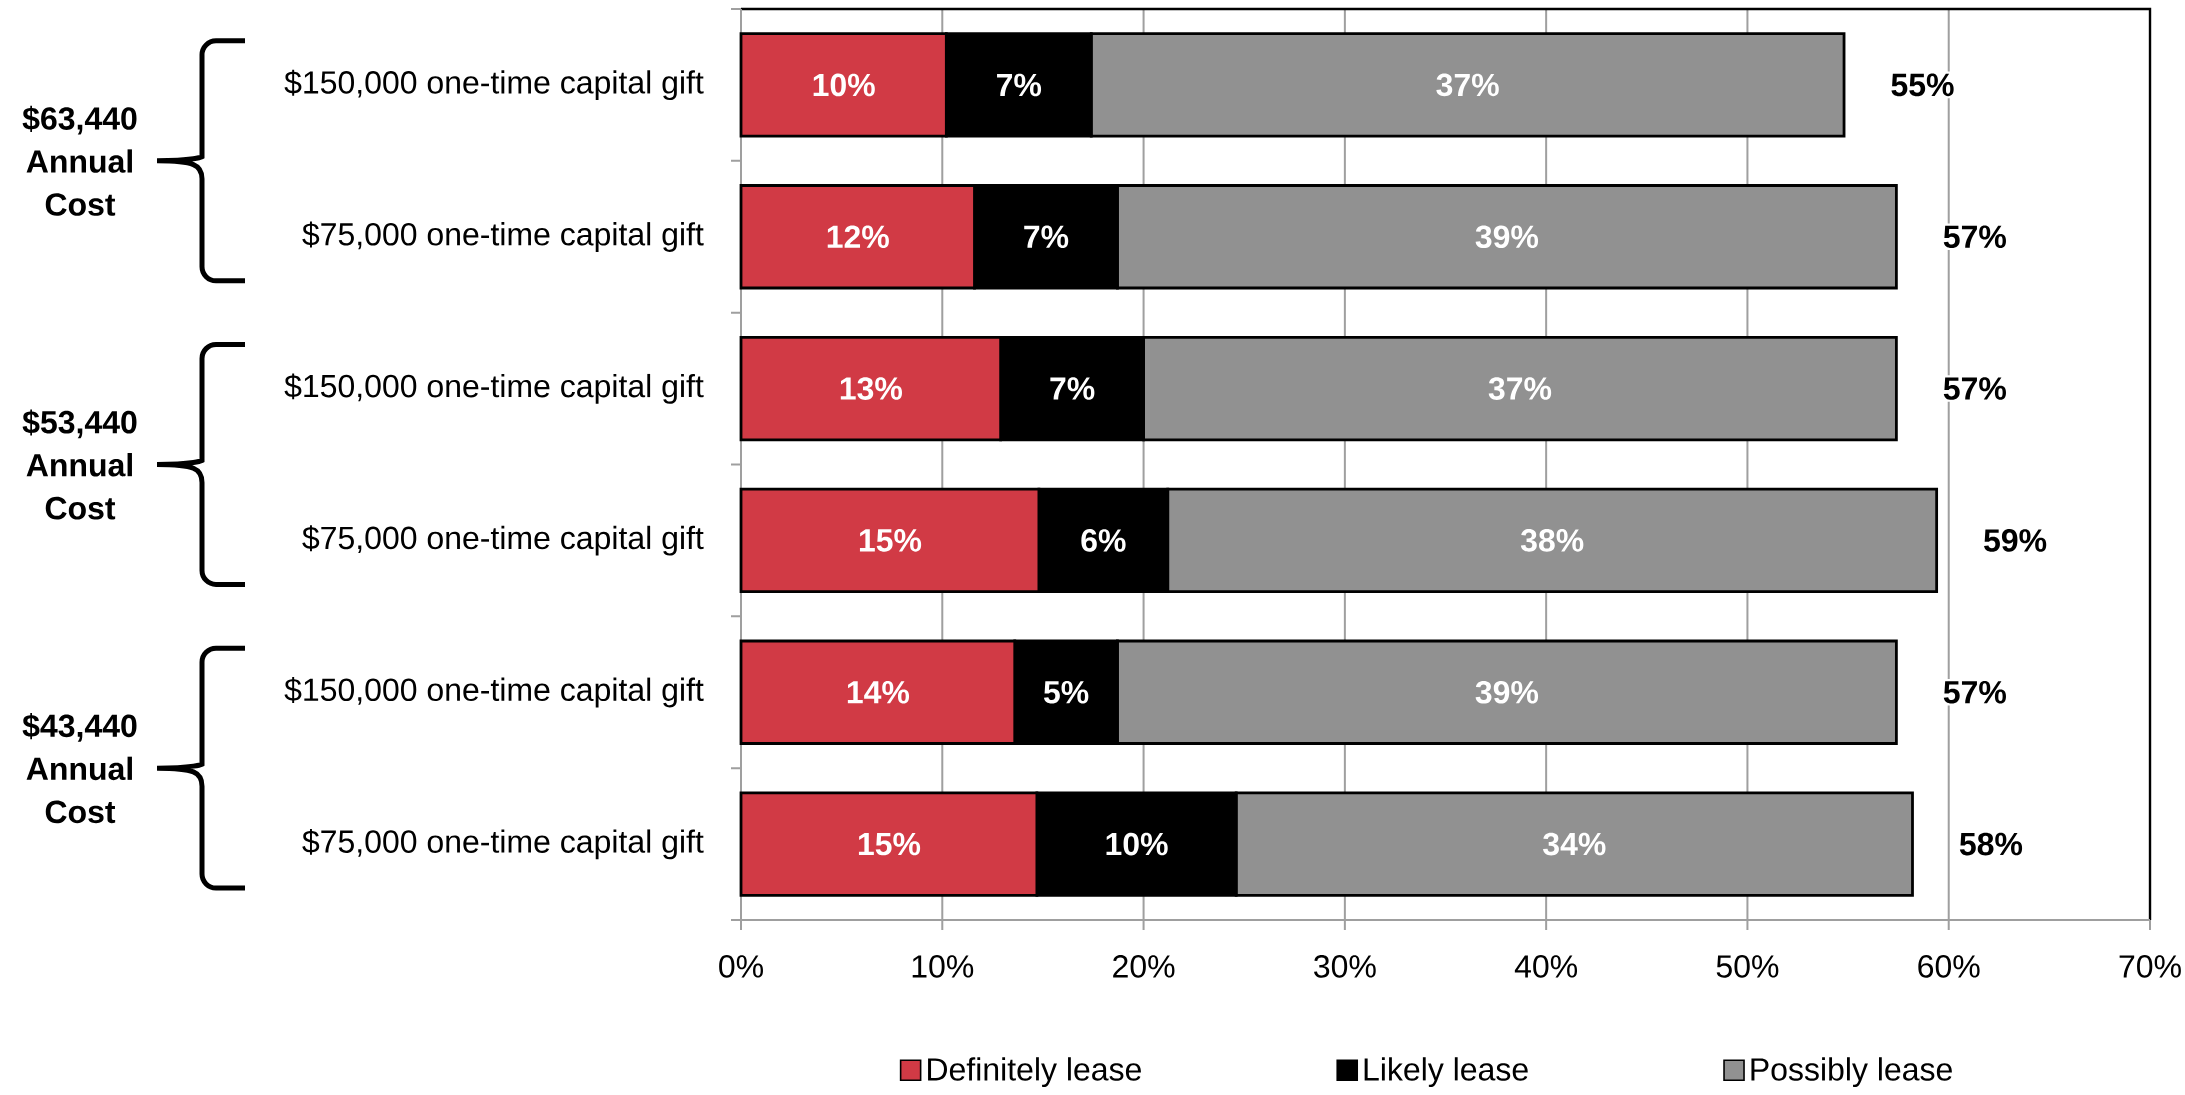 This screenshot has height=1095, width=2185. I want to click on text: $63,440 Annual Cost, so click(79, 160).